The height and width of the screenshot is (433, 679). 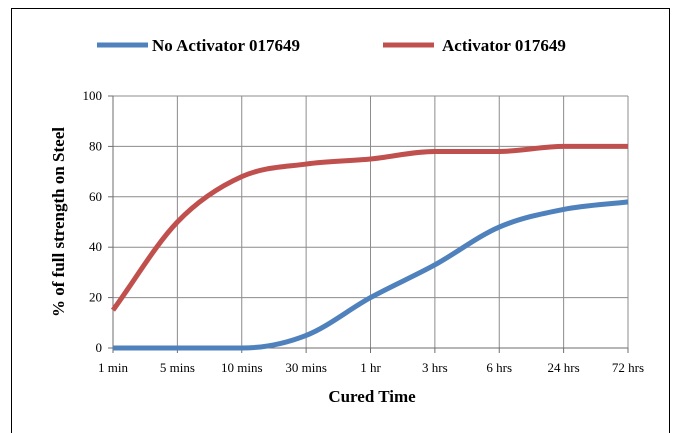 What do you see at coordinates (242, 367) in the screenshot?
I see `x-tick-label-10-mins: 10 mins` at bounding box center [242, 367].